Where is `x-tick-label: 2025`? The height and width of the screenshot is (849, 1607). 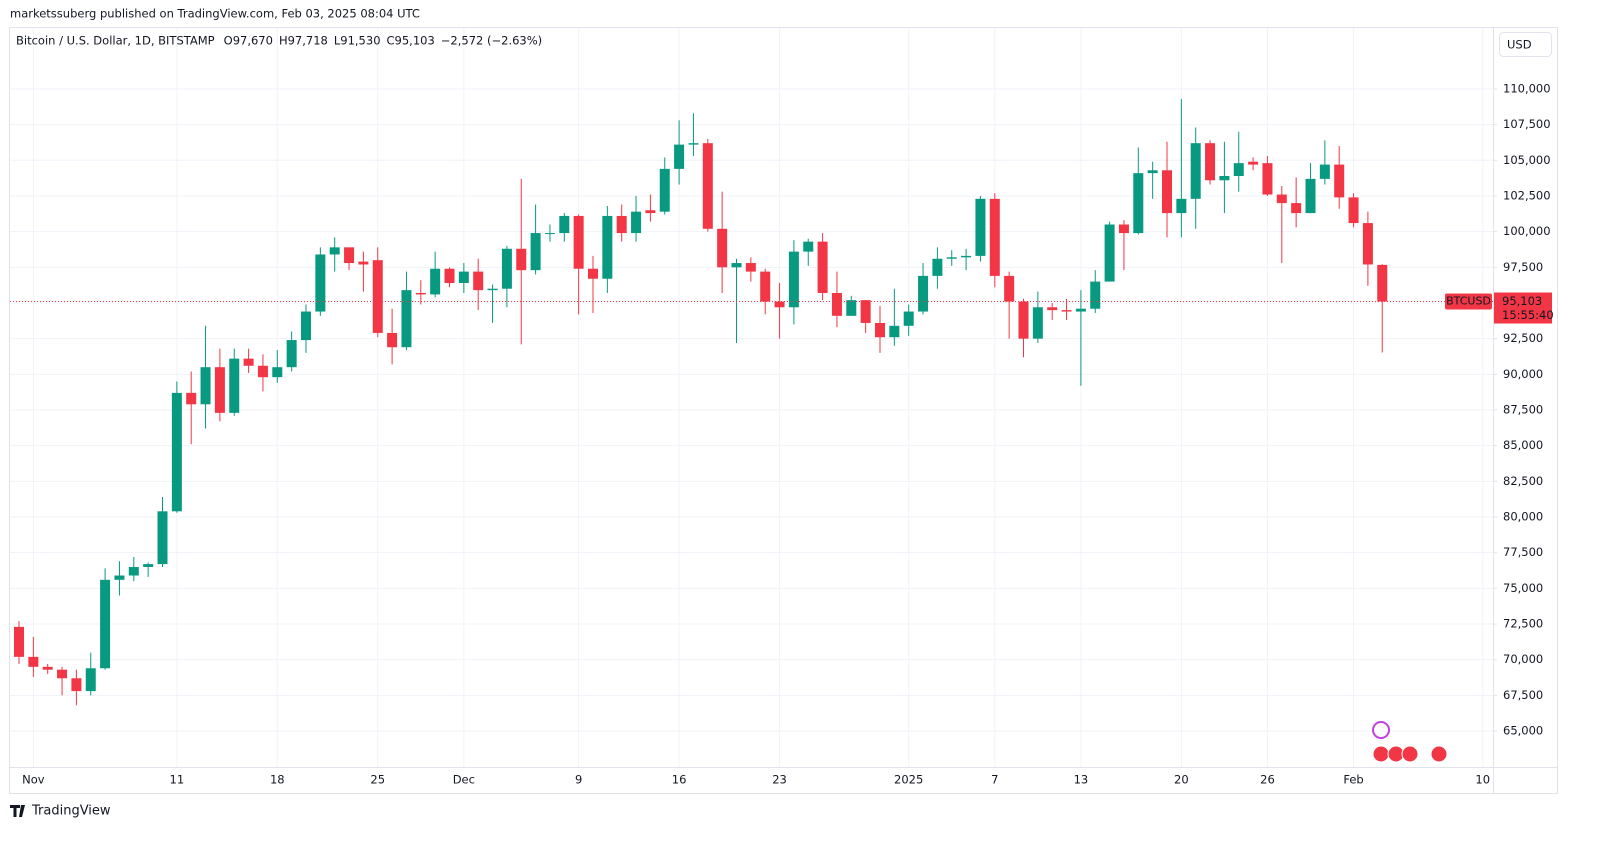
x-tick-label: 2025 is located at coordinates (908, 780).